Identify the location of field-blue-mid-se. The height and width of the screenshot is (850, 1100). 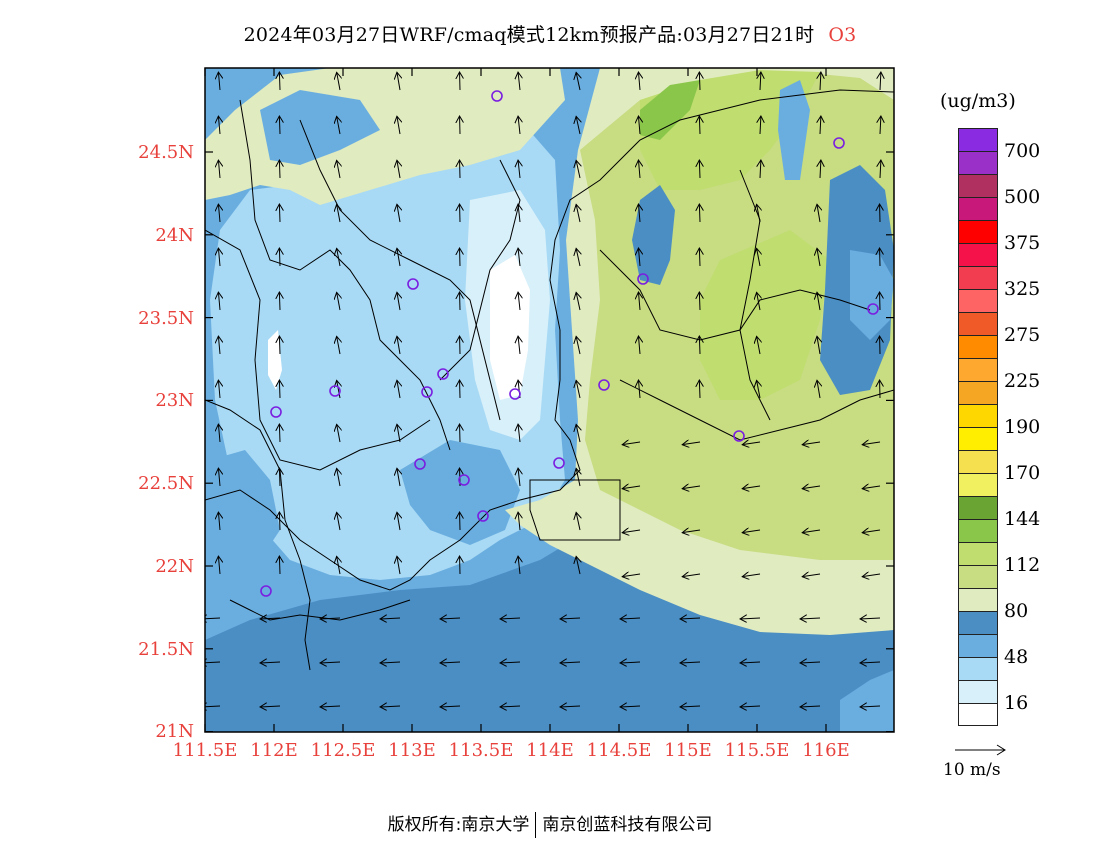
(867, 701).